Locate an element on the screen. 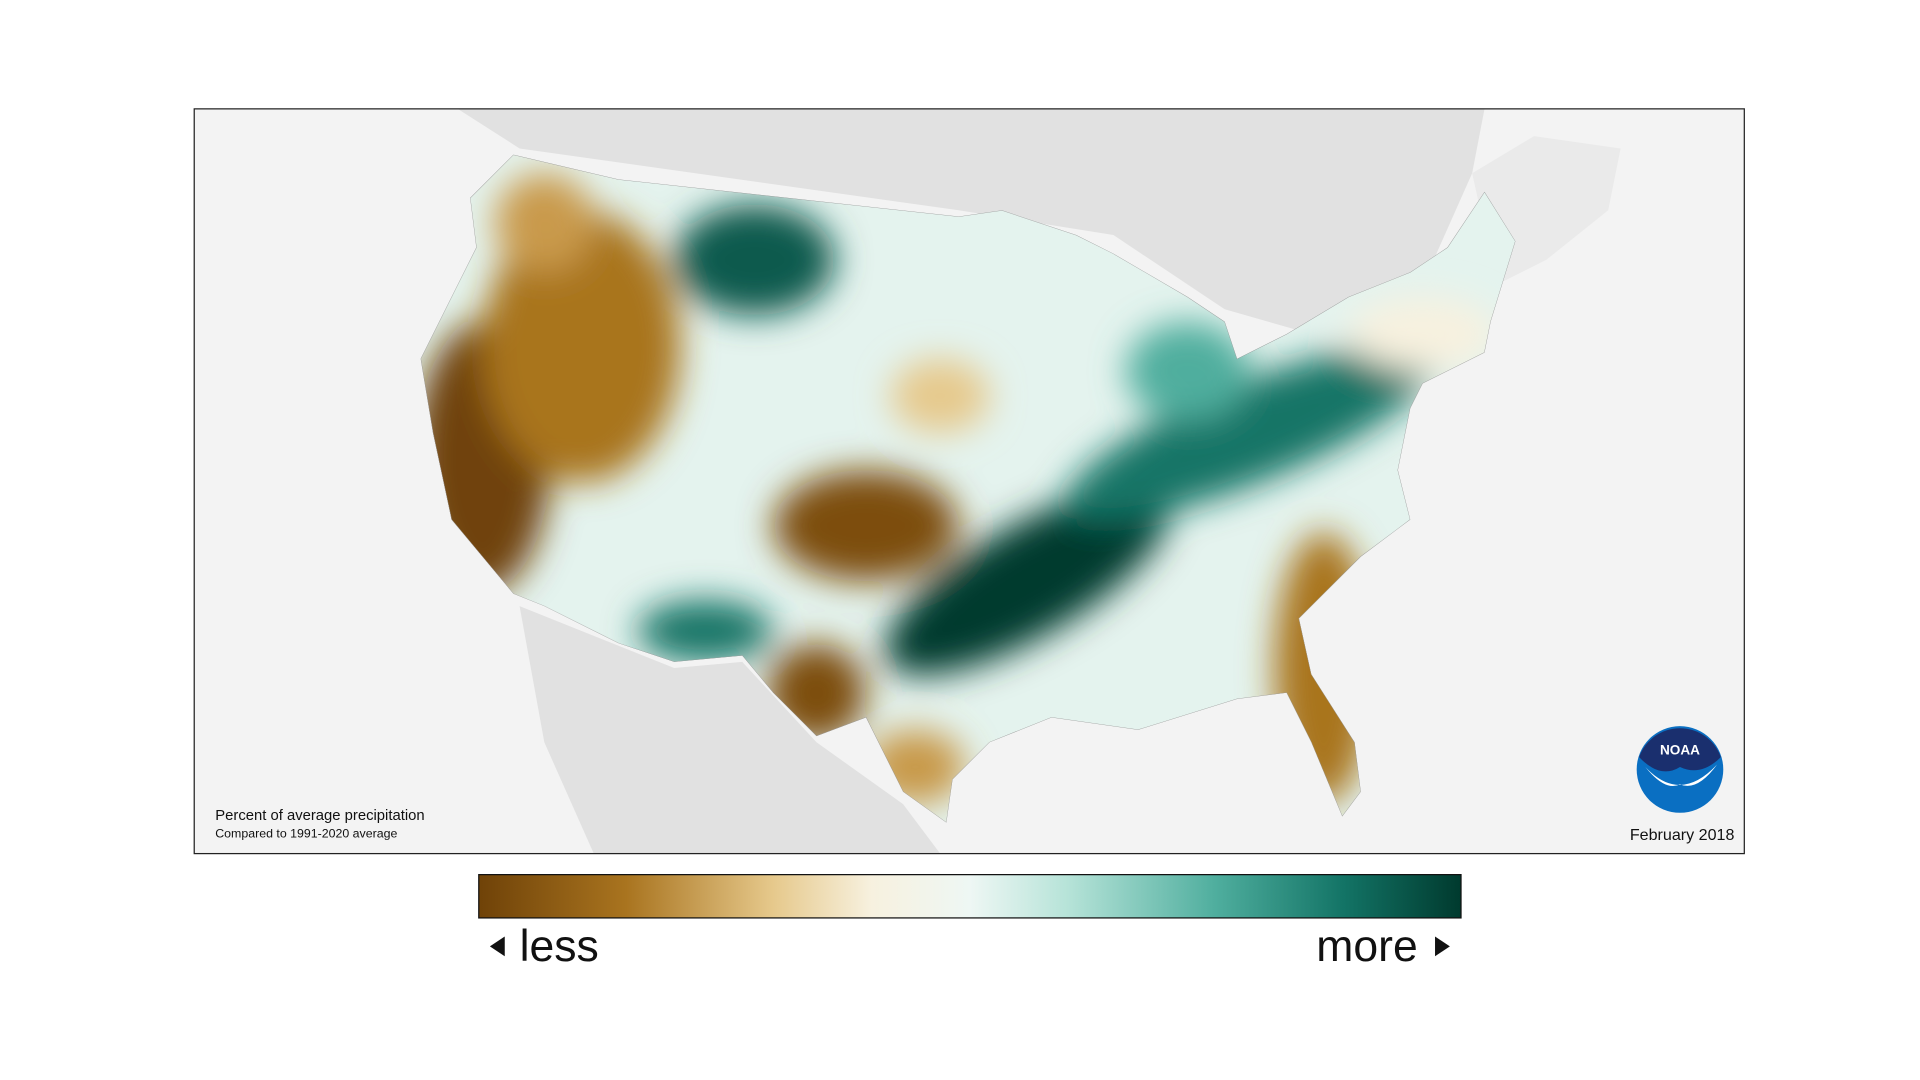 The width and height of the screenshot is (1920, 1080). legend-high: more is located at coordinates (1366, 946).